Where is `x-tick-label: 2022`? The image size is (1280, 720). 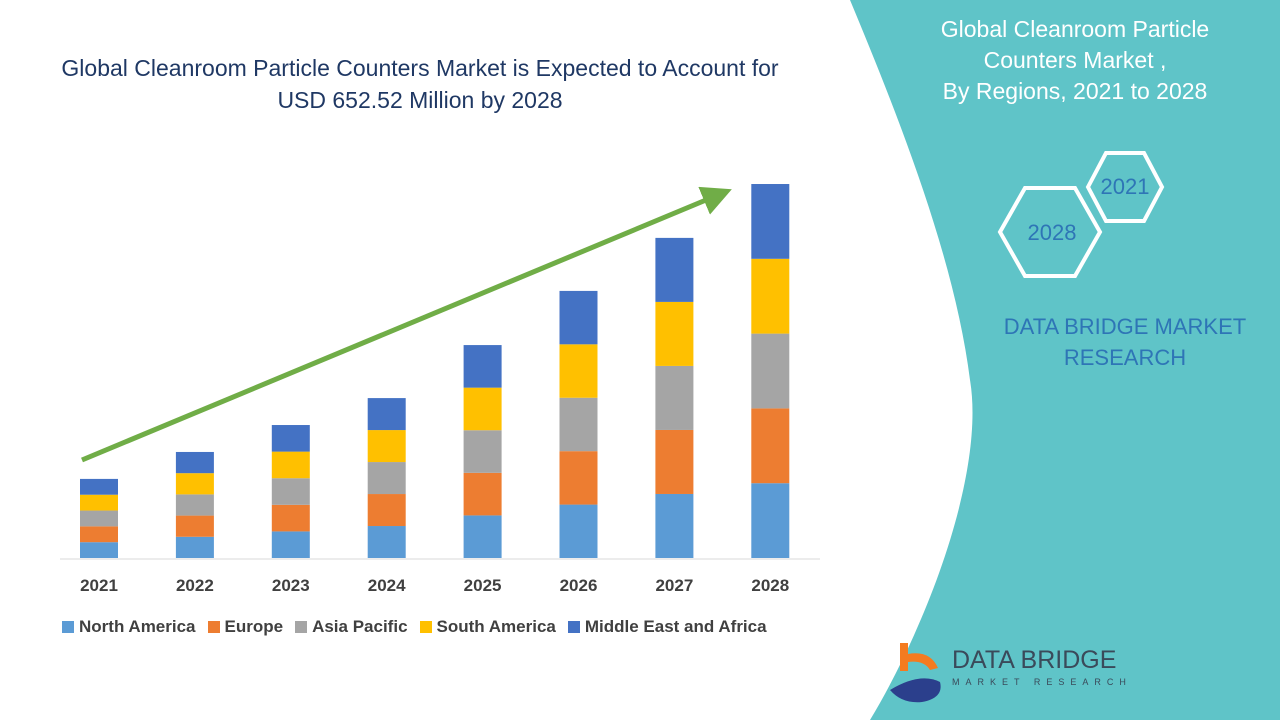
x-tick-label: 2022 is located at coordinates (194, 585).